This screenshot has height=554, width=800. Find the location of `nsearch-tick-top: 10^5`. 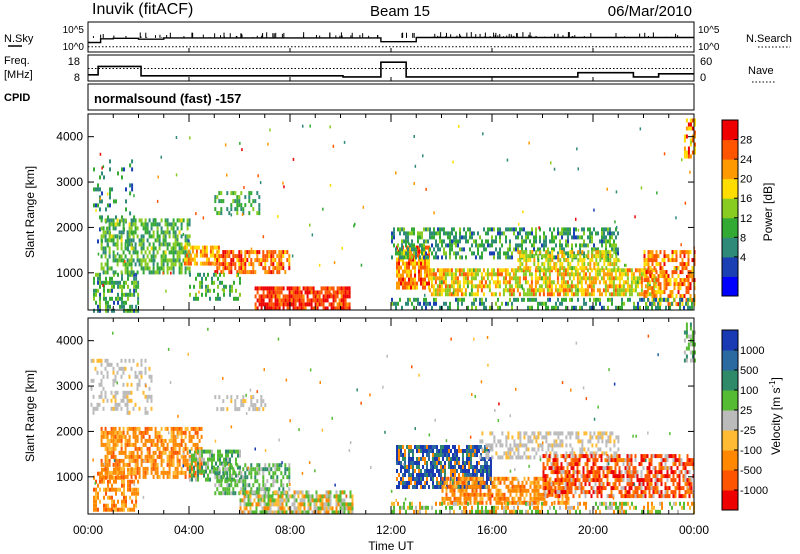

nsearch-tick-top: 10^5 is located at coordinates (709, 30).